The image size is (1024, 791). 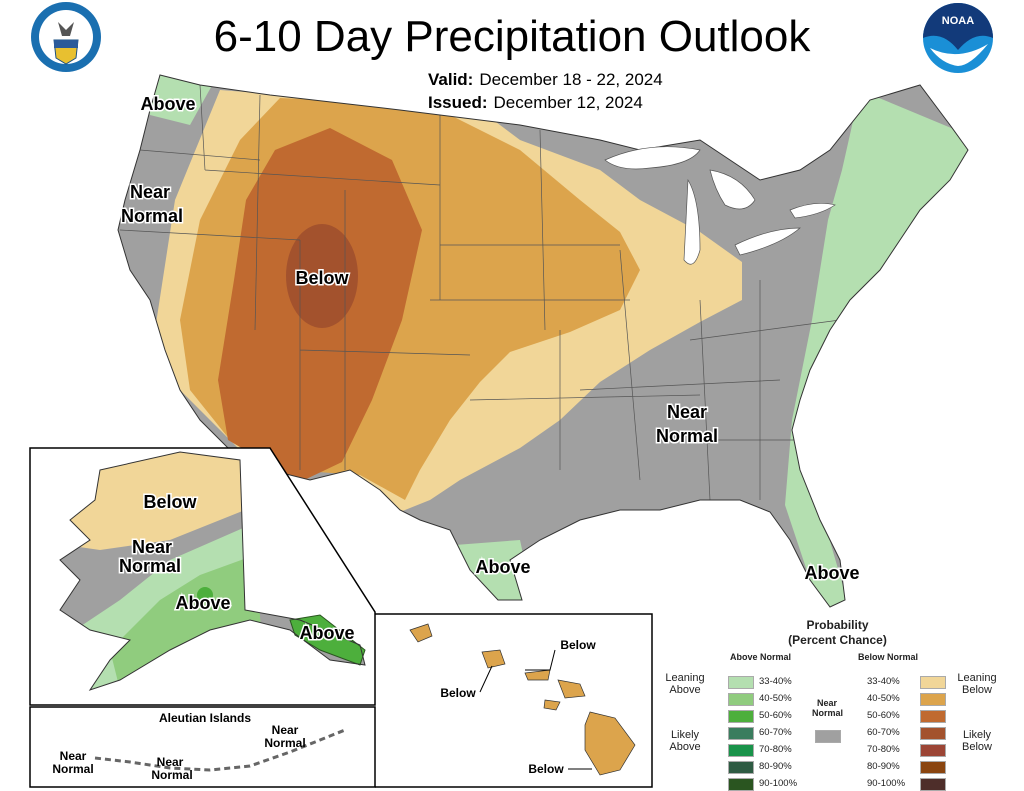 I want to click on legend-above-range: 60-70%, so click(x=775, y=732).